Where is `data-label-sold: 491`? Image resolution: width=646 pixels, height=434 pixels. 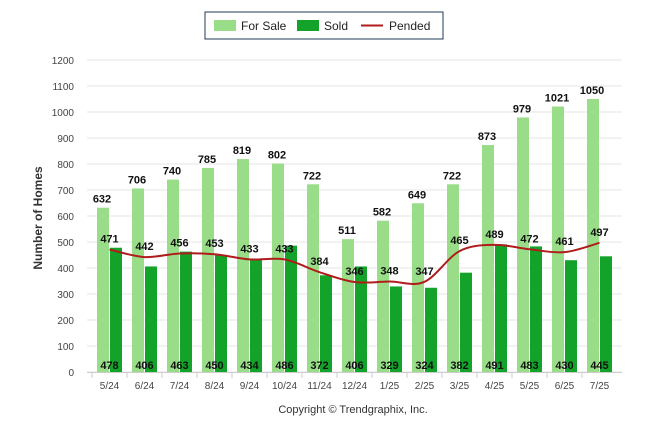 data-label-sold: 491 is located at coordinates (494, 366).